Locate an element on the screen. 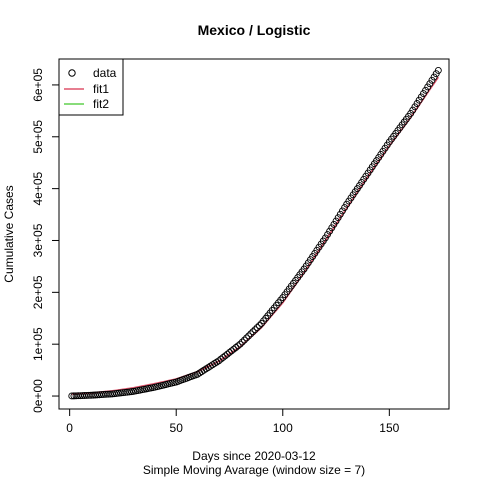 The width and height of the screenshot is (480, 480). y-axis: 0e+00 1e+05 2e+05 3e+05 4e+05 5e+05 6e+05 is located at coordinates (45, 240).